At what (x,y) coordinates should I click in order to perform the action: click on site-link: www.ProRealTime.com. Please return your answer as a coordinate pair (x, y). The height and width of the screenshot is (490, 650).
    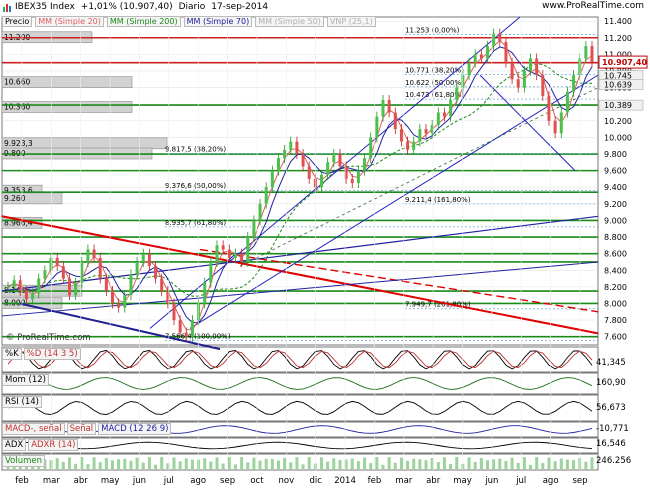
    Looking at the image, I should click on (593, 6).